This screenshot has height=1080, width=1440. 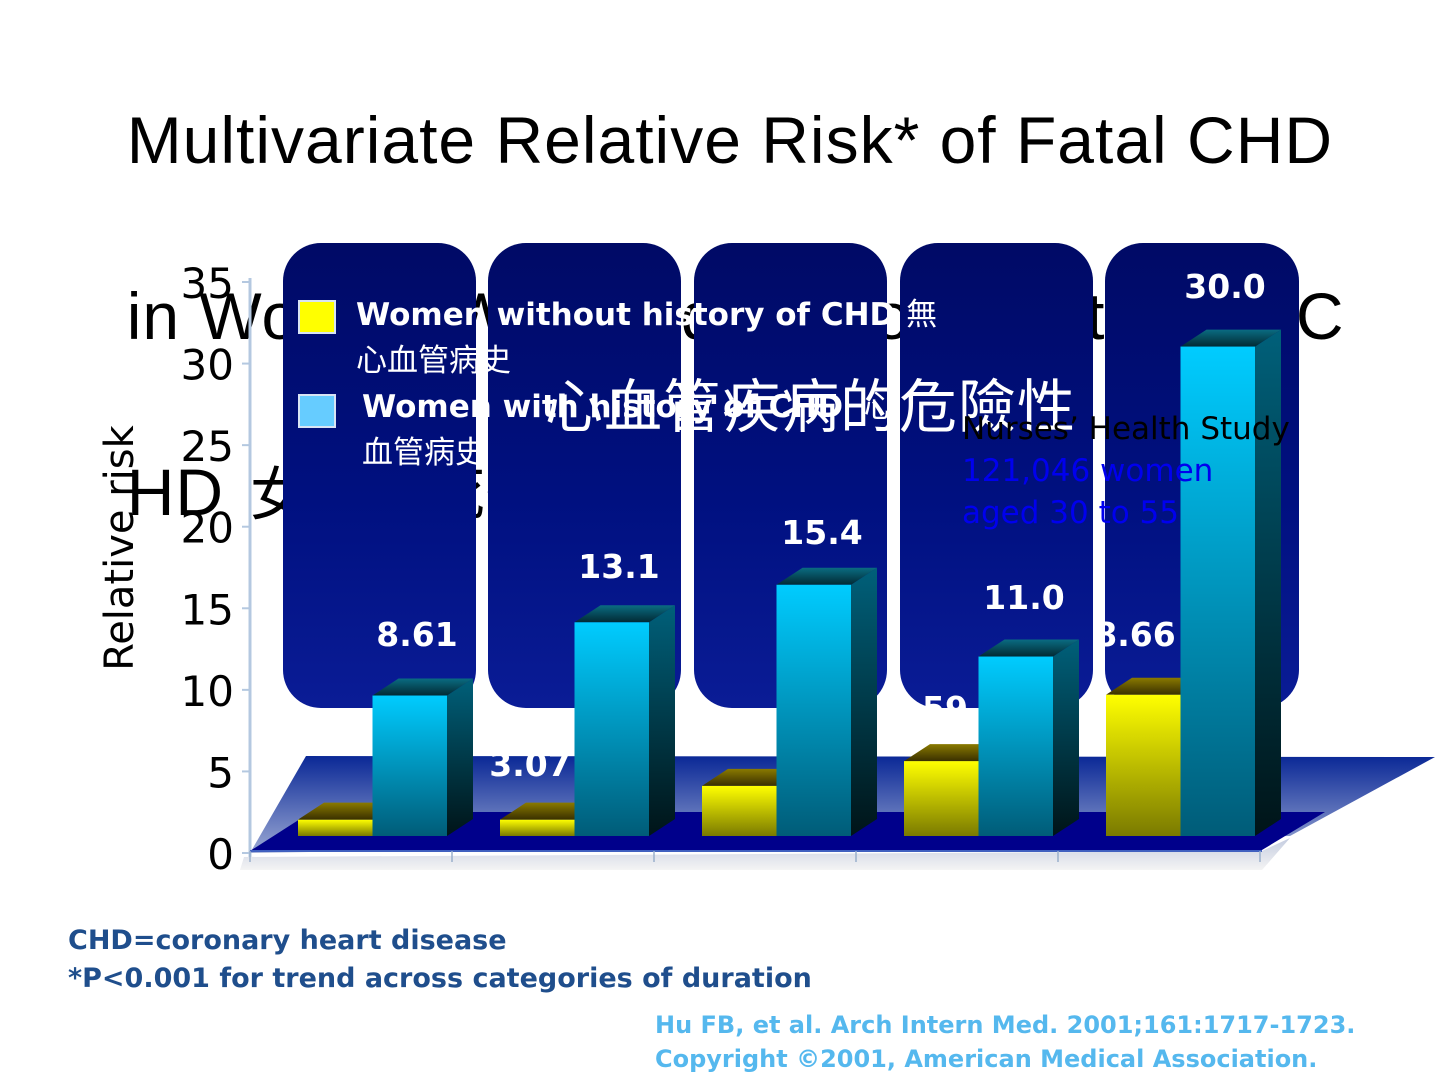 What do you see at coordinates (730, 140) in the screenshot?
I see `title-line-1: Multivariate Relative Risk* of Fatal CHD` at bounding box center [730, 140].